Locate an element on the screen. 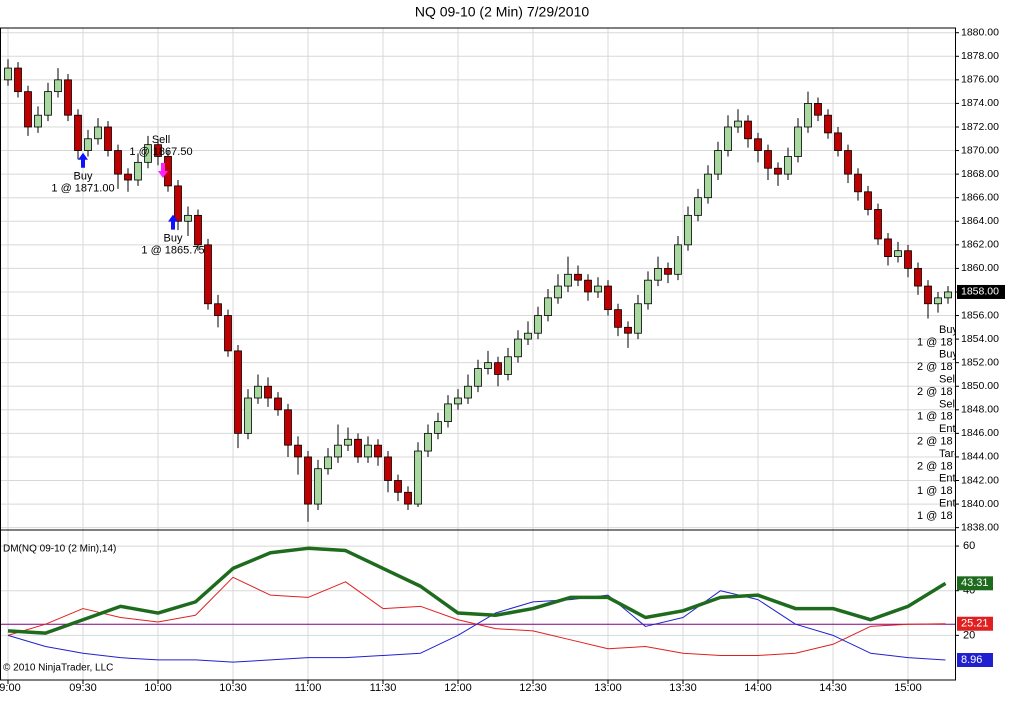 This screenshot has width=1016, height=720. y-tick-label: 1846.00 is located at coordinates (980, 433).